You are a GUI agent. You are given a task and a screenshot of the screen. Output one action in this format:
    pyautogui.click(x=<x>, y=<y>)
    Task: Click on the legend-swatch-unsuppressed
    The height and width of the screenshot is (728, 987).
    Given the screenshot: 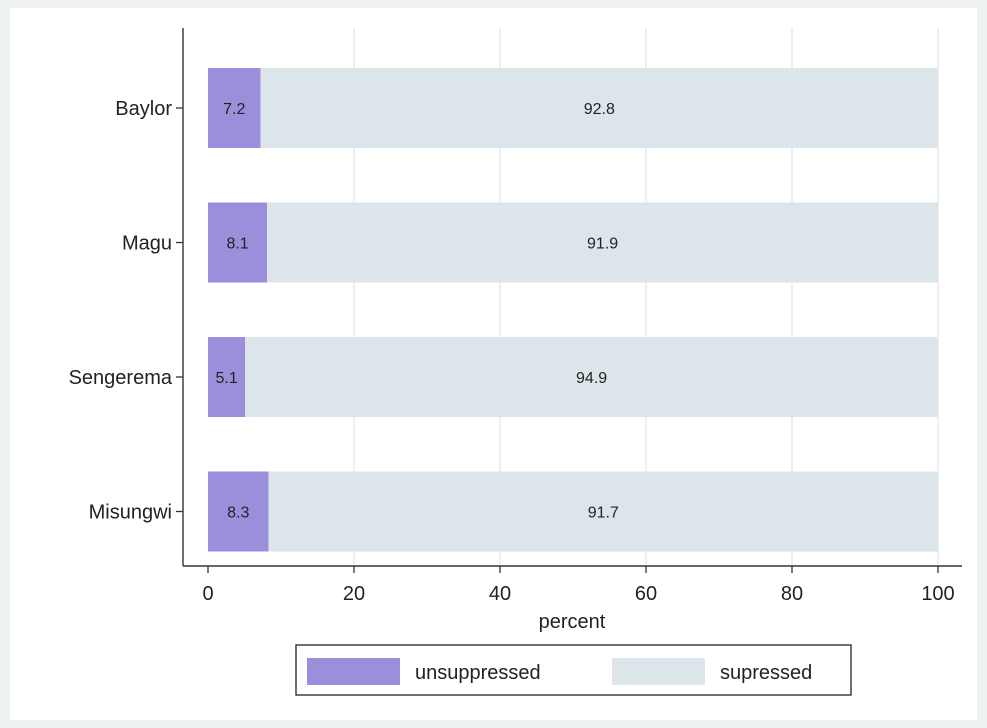 What is the action you would take?
    pyautogui.click(x=353, y=671)
    